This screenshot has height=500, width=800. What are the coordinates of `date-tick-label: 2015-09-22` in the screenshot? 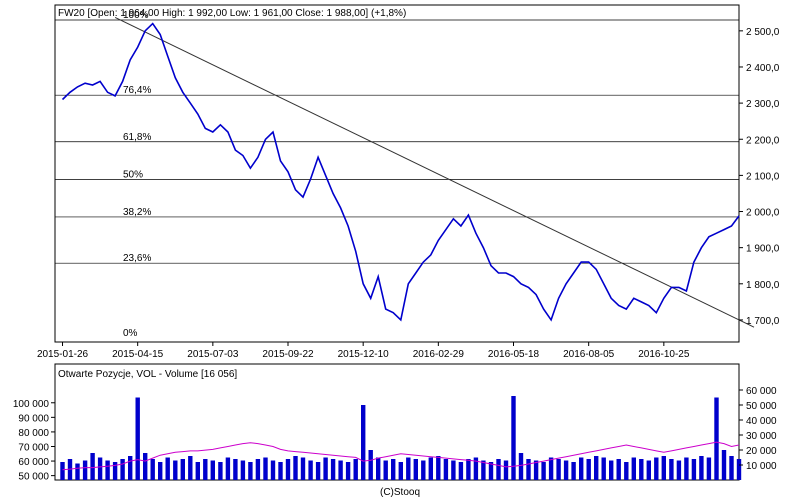 It's located at (288, 354).